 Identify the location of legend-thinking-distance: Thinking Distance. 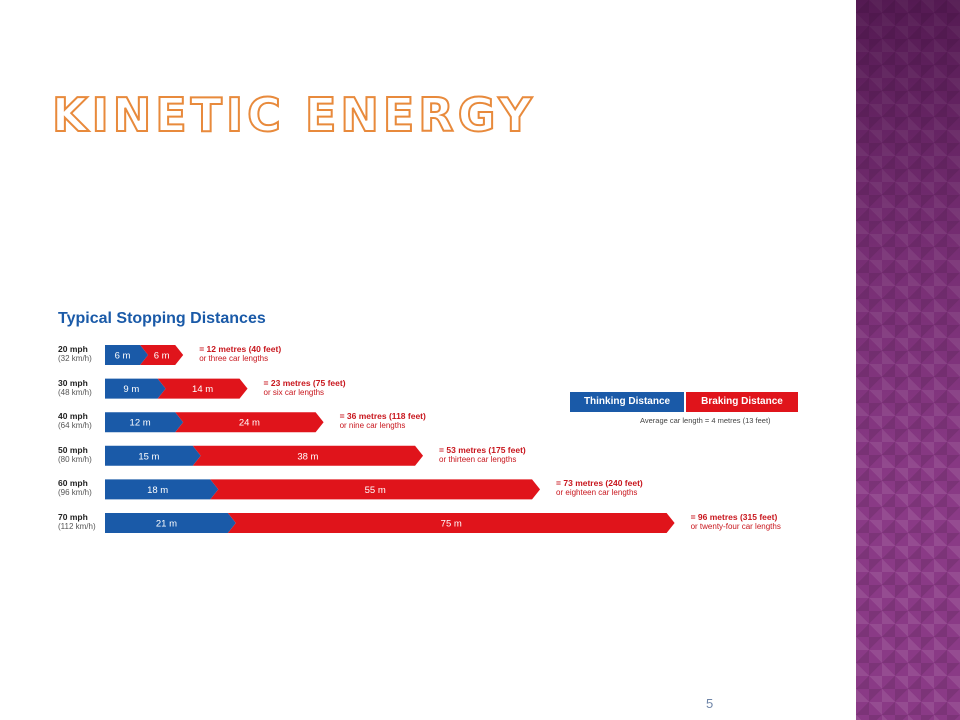
(627, 402).